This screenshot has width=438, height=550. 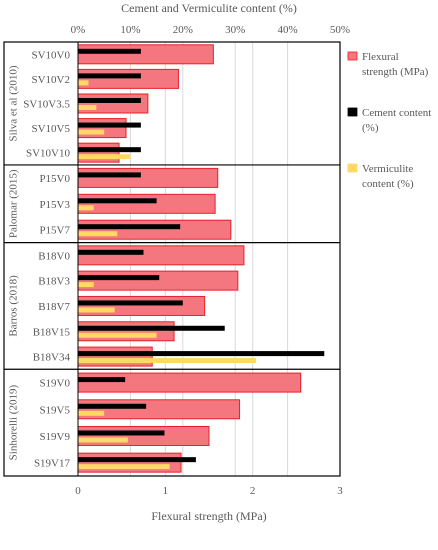 I want to click on group-label: Palomar (2015), so click(x=14, y=203).